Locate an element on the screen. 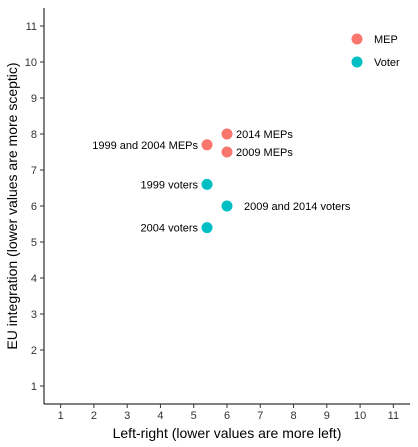  x-tick-label: 8 is located at coordinates (293, 416).